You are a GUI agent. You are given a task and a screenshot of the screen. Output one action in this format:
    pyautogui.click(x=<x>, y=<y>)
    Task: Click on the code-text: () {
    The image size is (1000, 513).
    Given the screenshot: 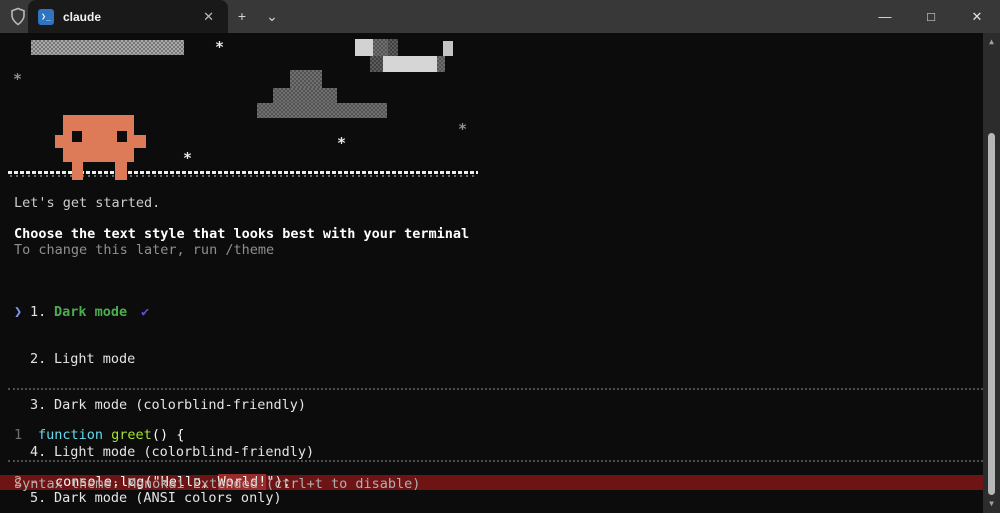 What is the action you would take?
    pyautogui.click(x=168, y=435)
    